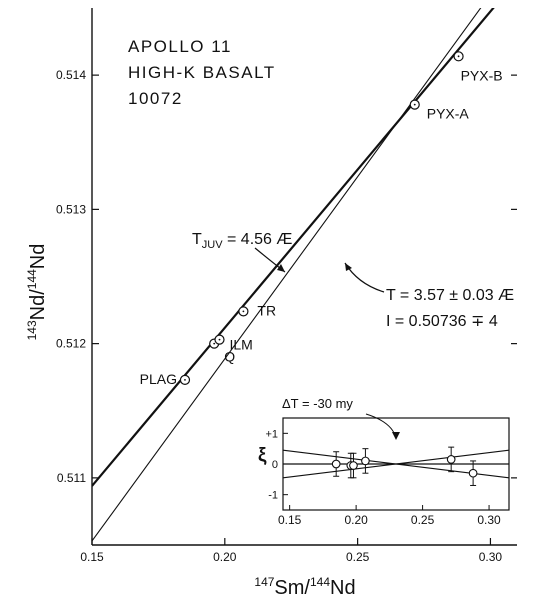 The image size is (535, 606). What do you see at coordinates (155, 98) in the screenshot?
I see `sample-line-3: 10072` at bounding box center [155, 98].